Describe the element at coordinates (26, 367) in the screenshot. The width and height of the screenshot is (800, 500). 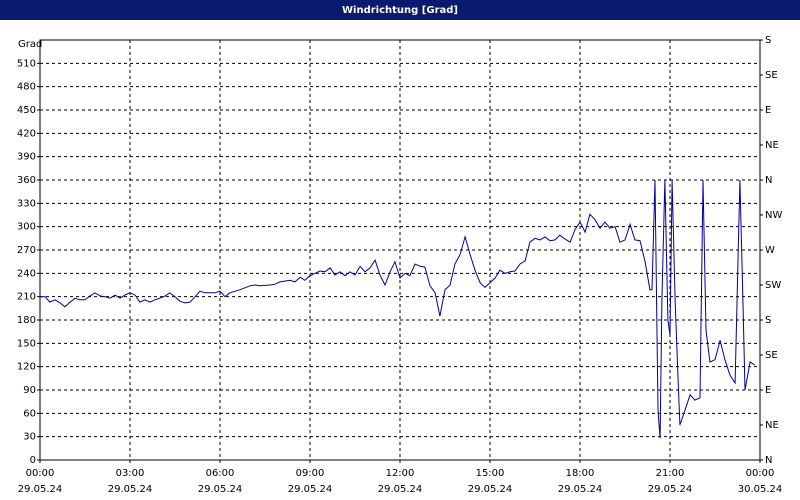
I see `y-tick-label: 120` at that location.